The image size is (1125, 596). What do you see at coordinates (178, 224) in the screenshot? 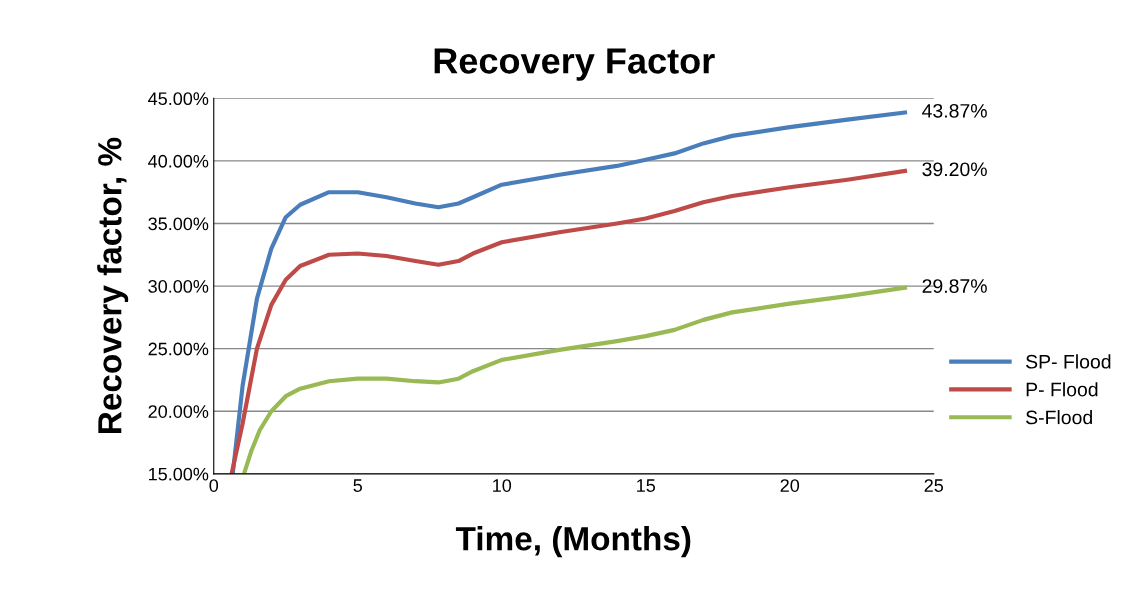
I see `y-tick-label: 35.00%` at bounding box center [178, 224].